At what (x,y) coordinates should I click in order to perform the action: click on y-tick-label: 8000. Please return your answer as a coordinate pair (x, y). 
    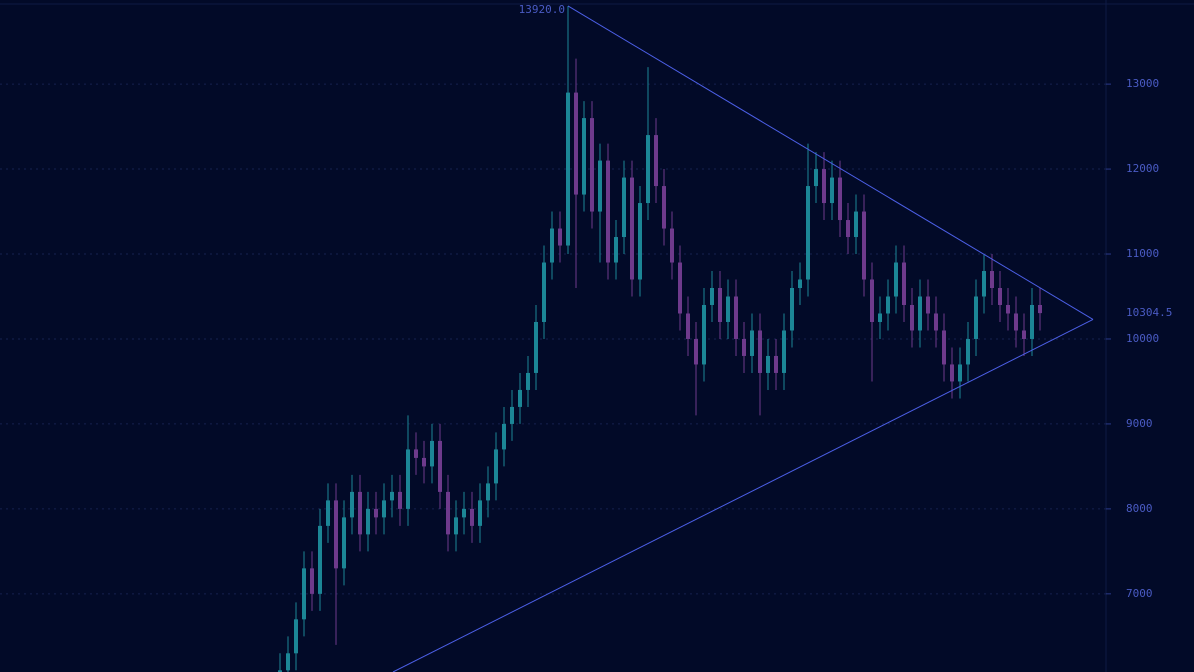
    Looking at the image, I should click on (1139, 508).